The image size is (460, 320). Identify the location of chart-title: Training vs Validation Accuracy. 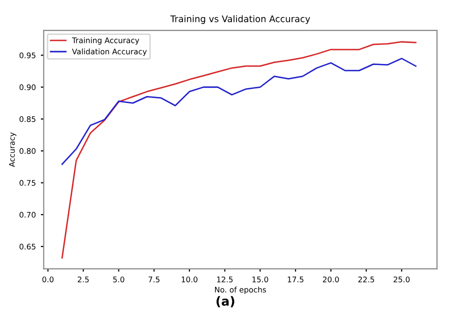
(240, 19).